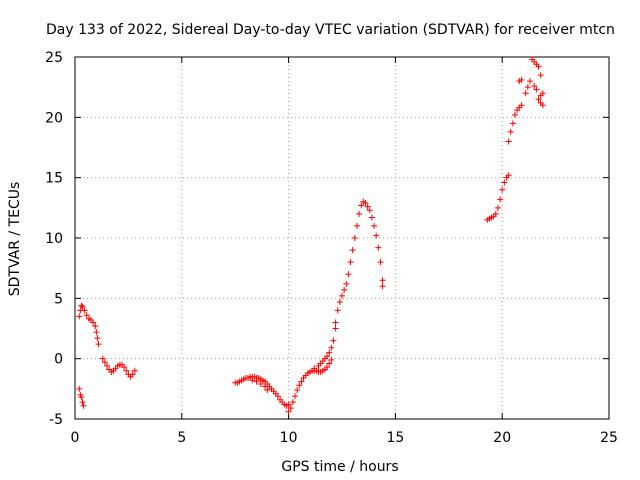 This screenshot has width=640, height=480. What do you see at coordinates (54, 58) in the screenshot?
I see `y-tick-label: 25` at bounding box center [54, 58].